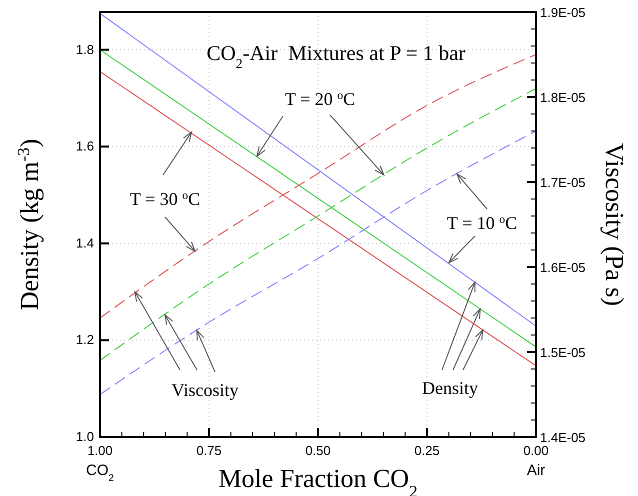 This screenshot has height=496, width=638. What do you see at coordinates (536, 450) in the screenshot?
I see `x-tick-label: 0.00` at bounding box center [536, 450].